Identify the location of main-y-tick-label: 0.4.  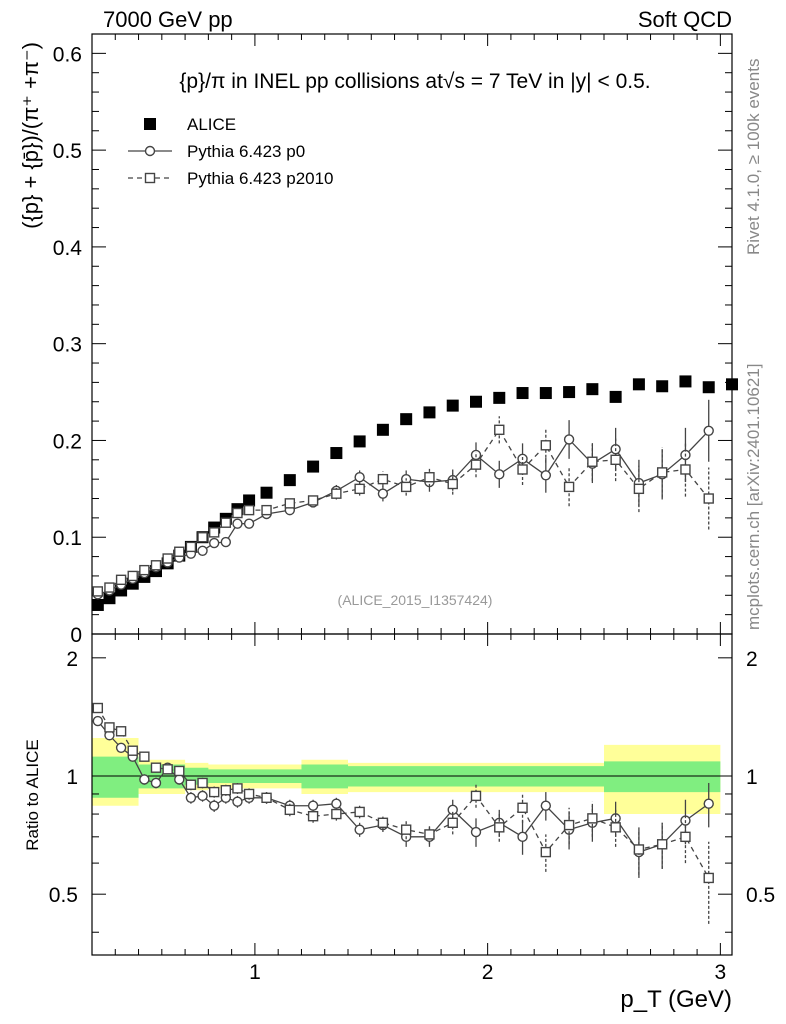
(68, 248).